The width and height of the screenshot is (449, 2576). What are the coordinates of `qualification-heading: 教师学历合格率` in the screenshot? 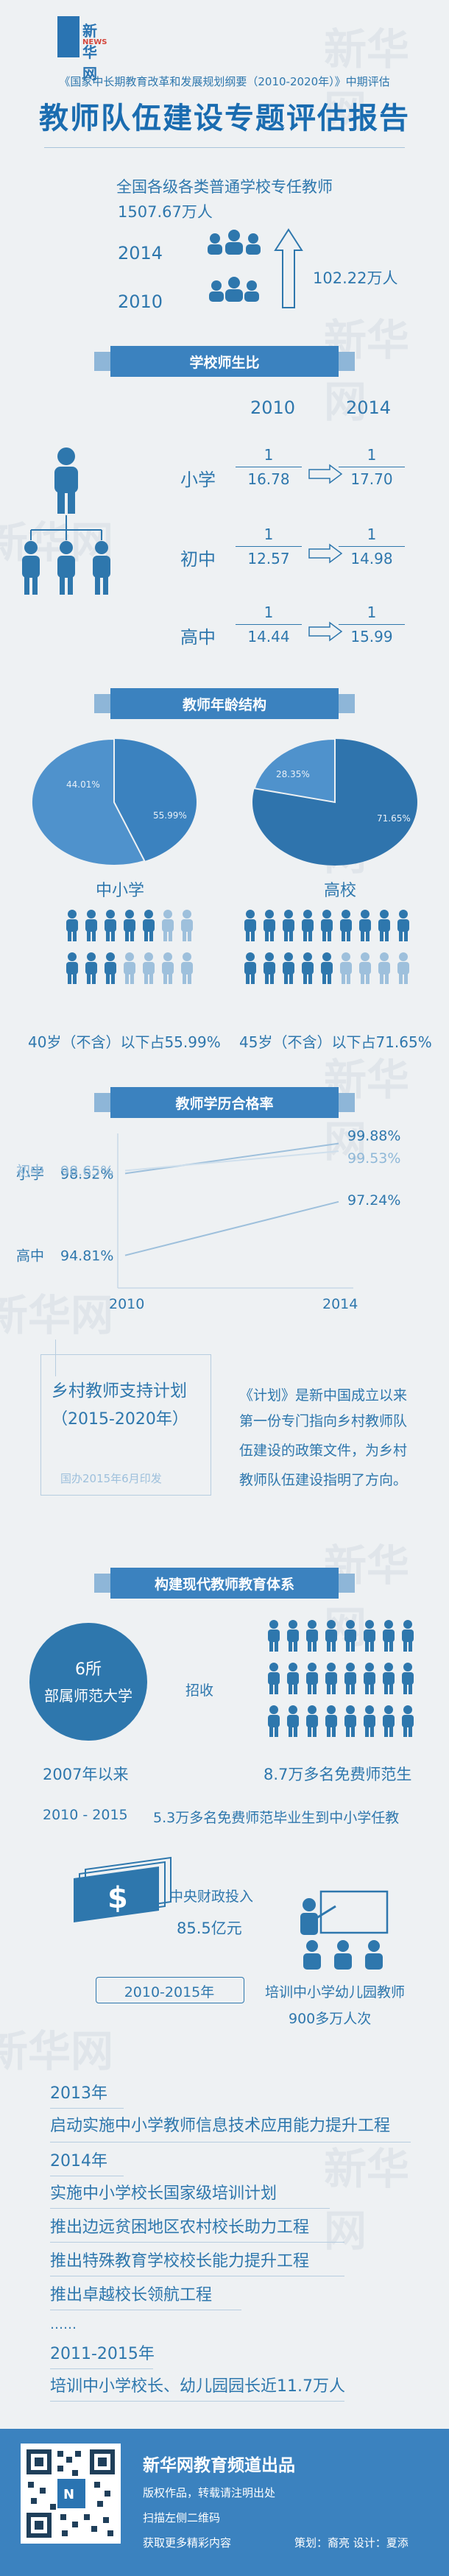 It's located at (224, 1104).